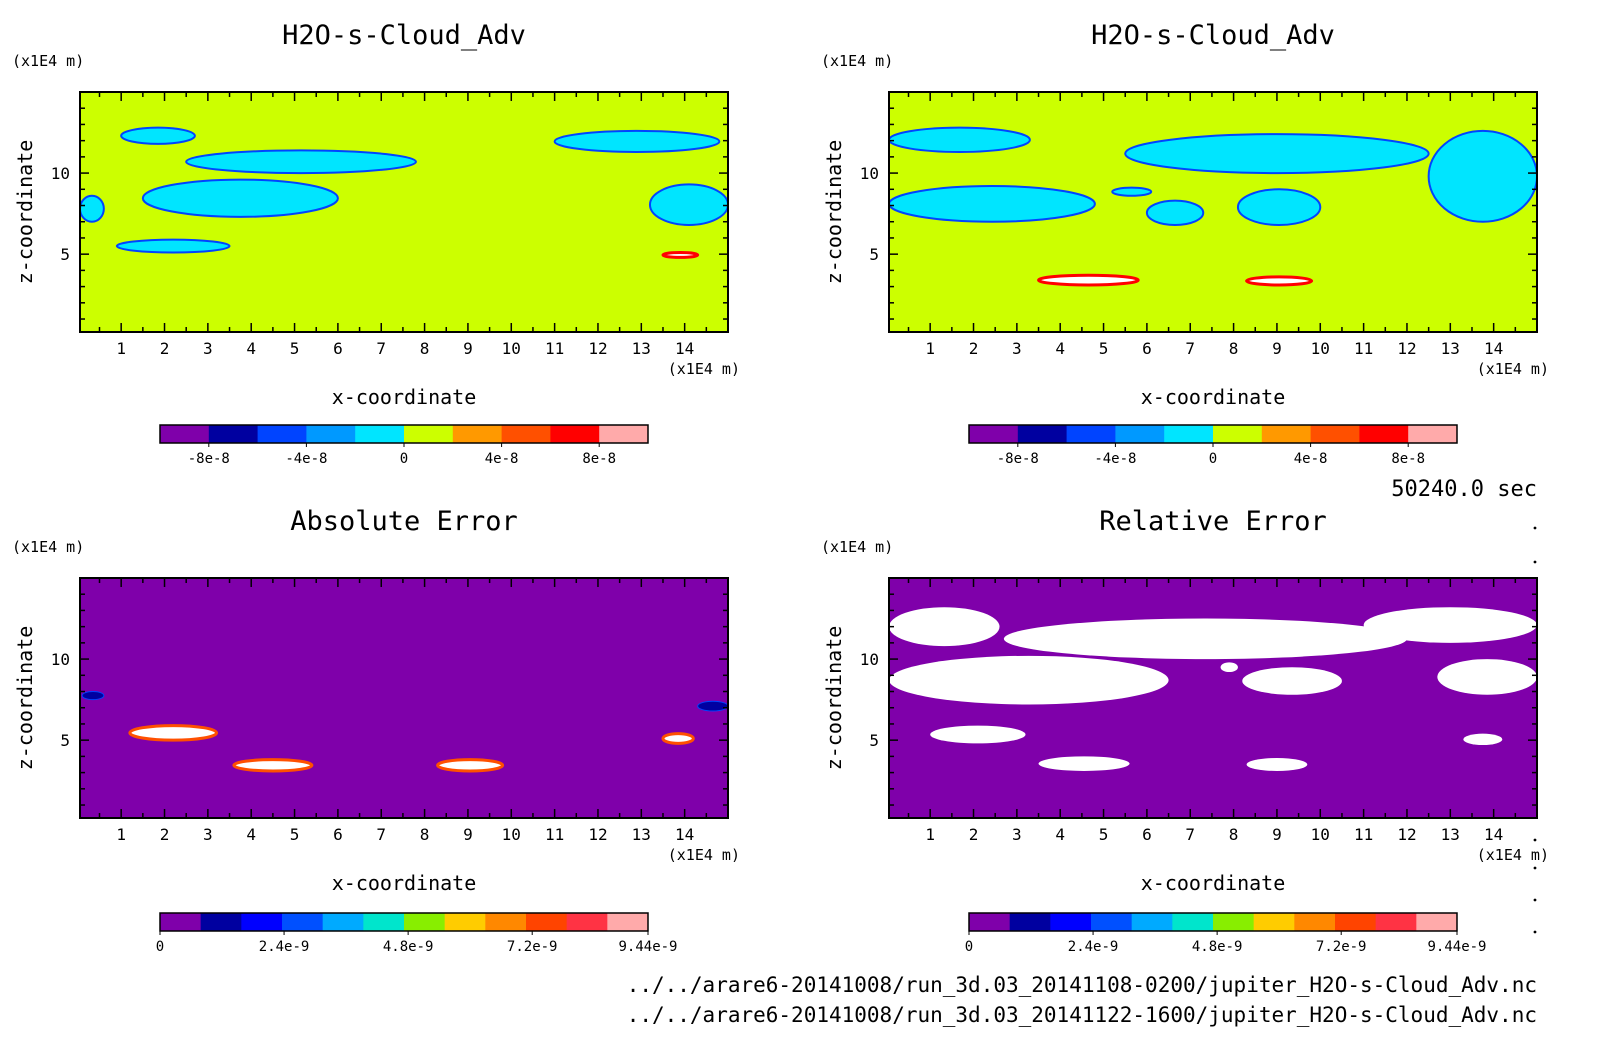 Image resolution: width=1604 pixels, height=1054 pixels. What do you see at coordinates (857, 547) in the screenshot?
I see `y-unit-label: (x1E4 m)` at bounding box center [857, 547].